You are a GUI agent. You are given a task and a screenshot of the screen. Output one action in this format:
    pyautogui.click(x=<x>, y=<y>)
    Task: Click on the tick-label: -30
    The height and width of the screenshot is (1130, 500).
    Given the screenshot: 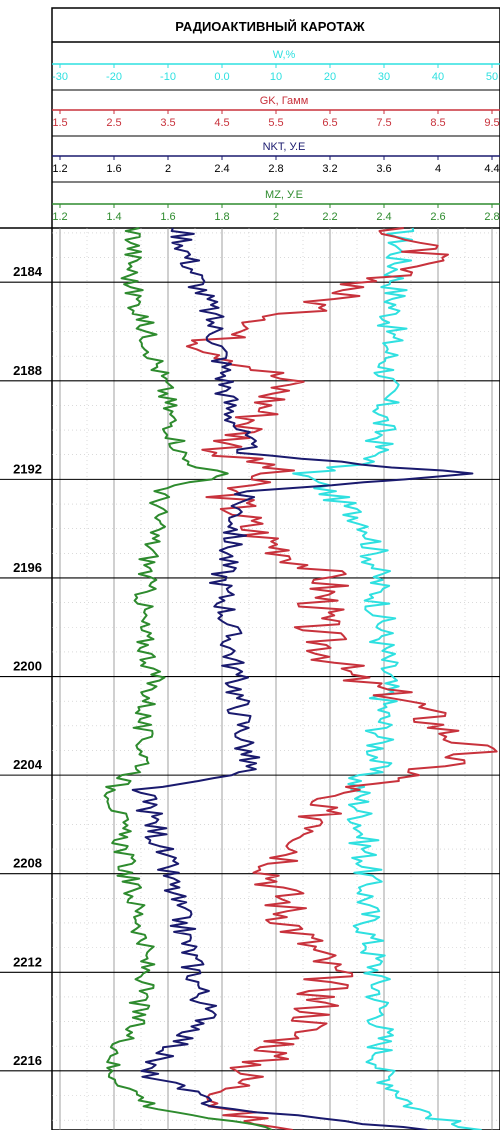 What is the action you would take?
    pyautogui.click(x=60, y=77)
    